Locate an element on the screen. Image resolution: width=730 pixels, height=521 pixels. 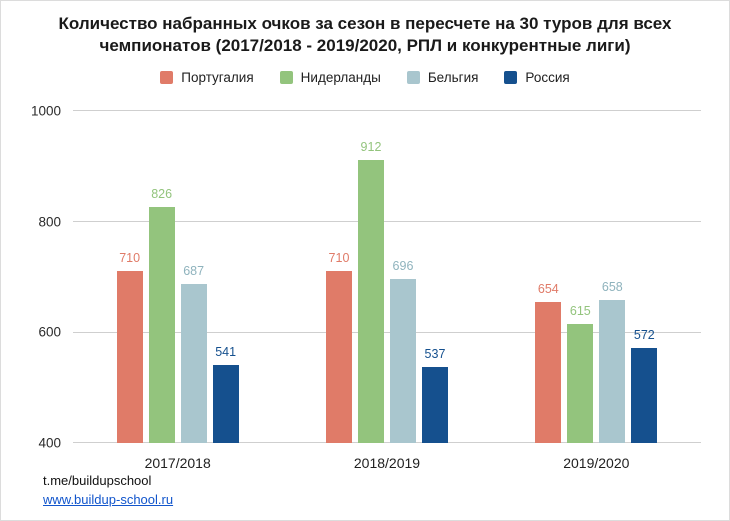
footer-website-link: www.buildup-school.ru is located at coordinates (108, 500).